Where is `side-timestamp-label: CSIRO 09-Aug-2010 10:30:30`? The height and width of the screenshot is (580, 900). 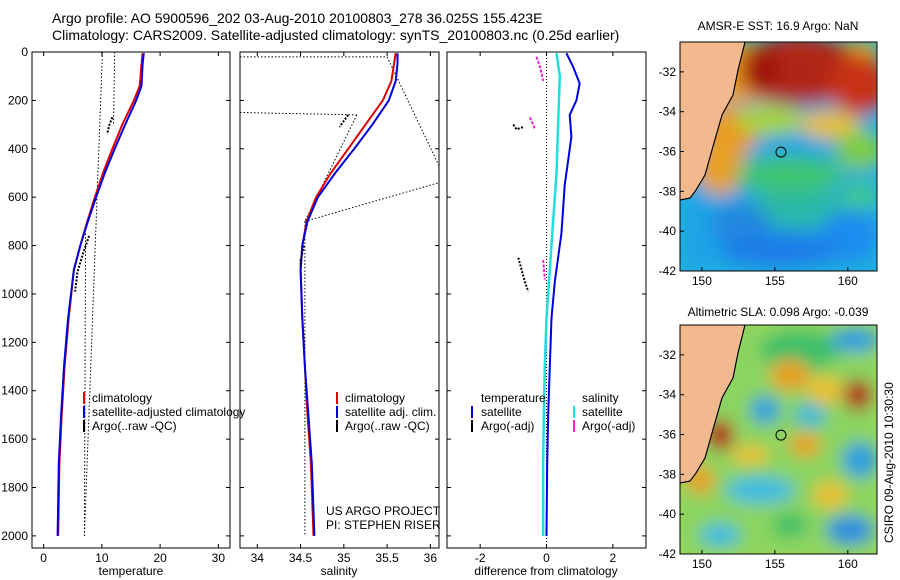
side-timestamp-label: CSIRO 09-Aug-2010 10:30:30 is located at coordinates (889, 462).